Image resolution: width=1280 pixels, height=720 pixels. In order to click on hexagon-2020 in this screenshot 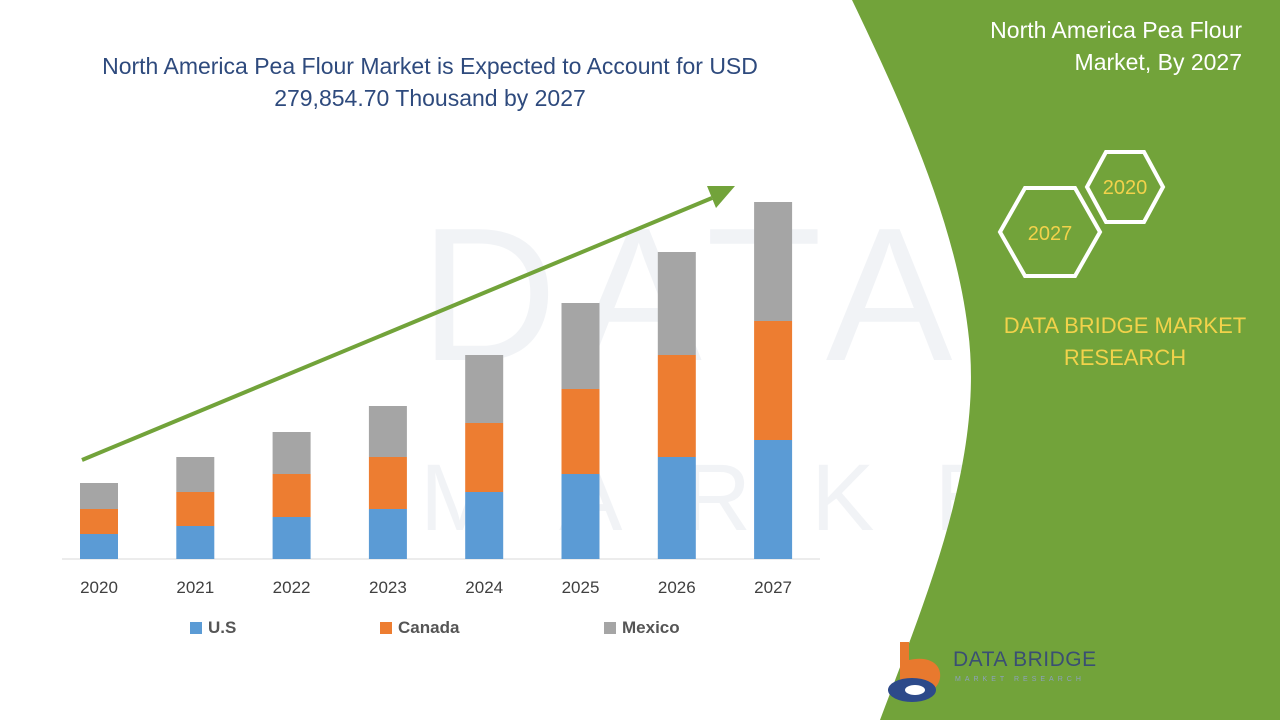, I will do `click(1125, 187)`.